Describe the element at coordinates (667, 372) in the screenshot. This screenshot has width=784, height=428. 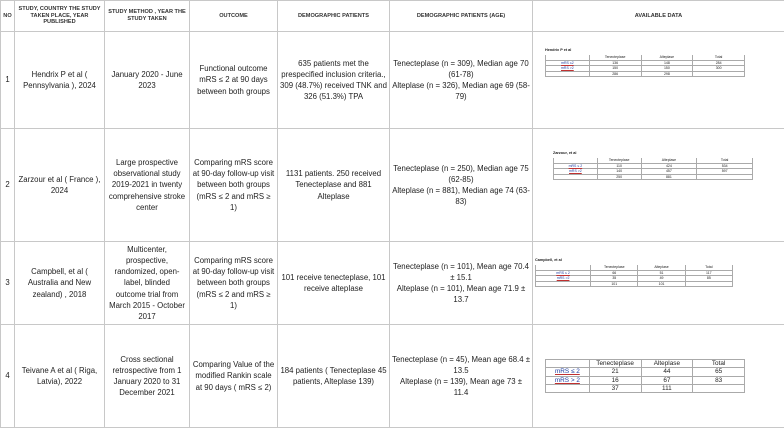
I see `contingency-value: 44` at that location.